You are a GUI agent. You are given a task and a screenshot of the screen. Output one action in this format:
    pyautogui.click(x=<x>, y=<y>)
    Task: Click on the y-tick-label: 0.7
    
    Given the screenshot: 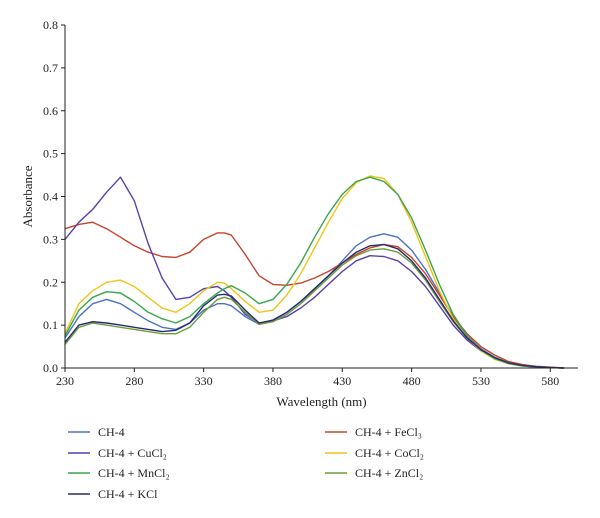 What is the action you would take?
    pyautogui.click(x=50, y=68)
    